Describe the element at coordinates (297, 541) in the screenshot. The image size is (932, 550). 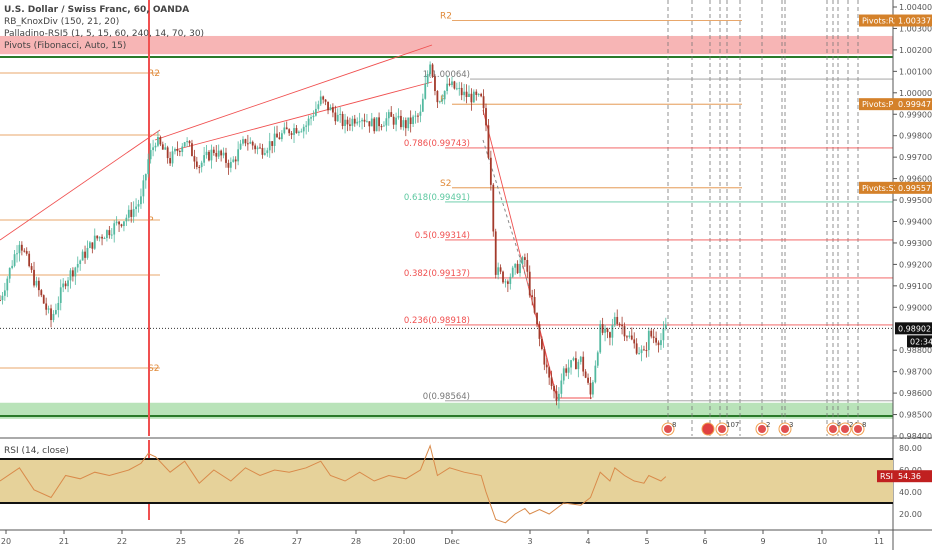
I see `x-tick-label: 27` at that location.